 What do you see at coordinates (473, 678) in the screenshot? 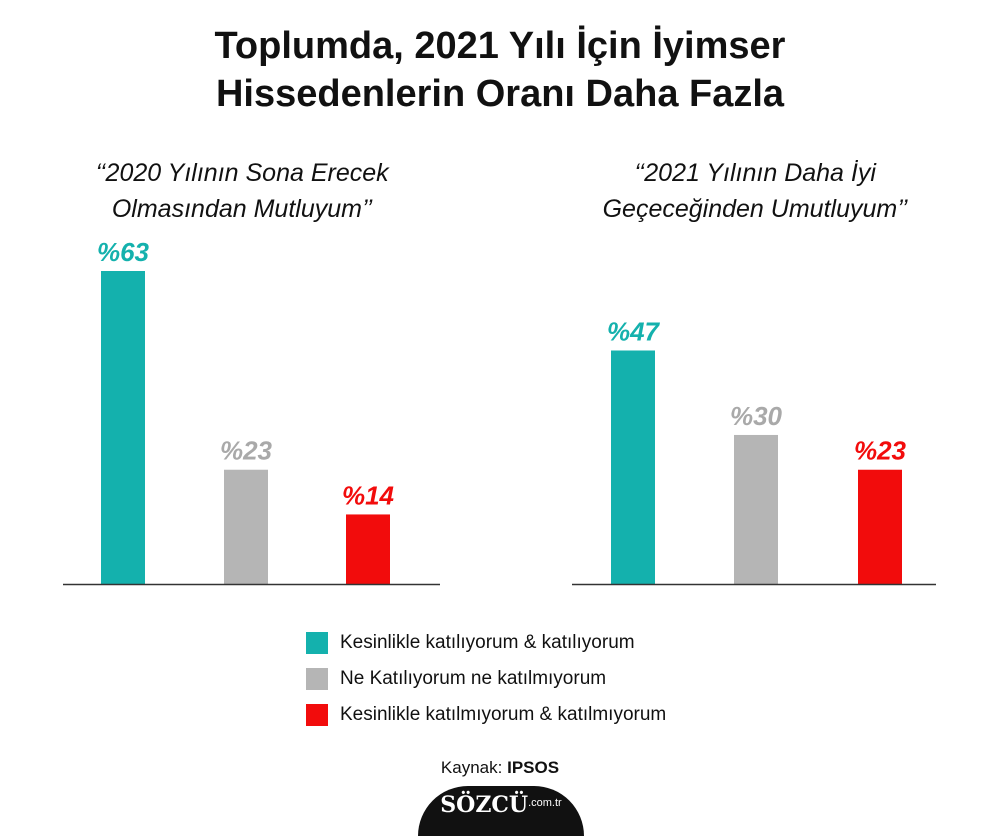
I see `legend-label-neutral: Ne Katılıyorum ne katılmıyorum` at bounding box center [473, 678].